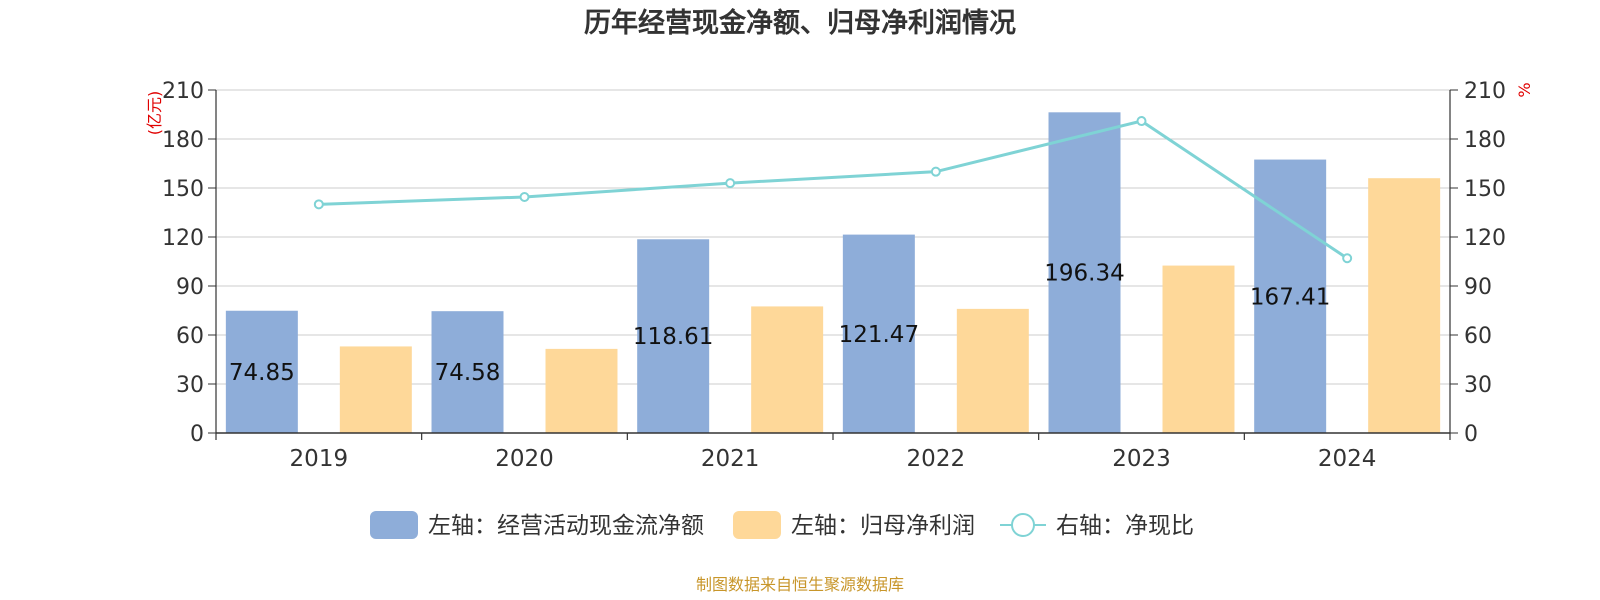  Describe the element at coordinates (1347, 459) in the screenshot. I see `x-tick-label: 2024` at that location.